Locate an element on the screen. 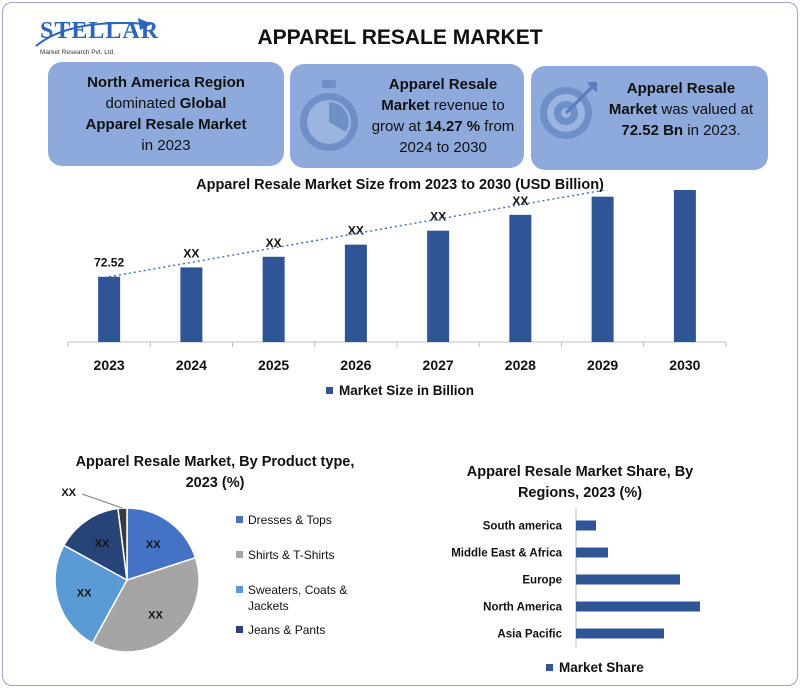  pie-legend-item: Sweaters, Coats & Jackets is located at coordinates (316, 598).